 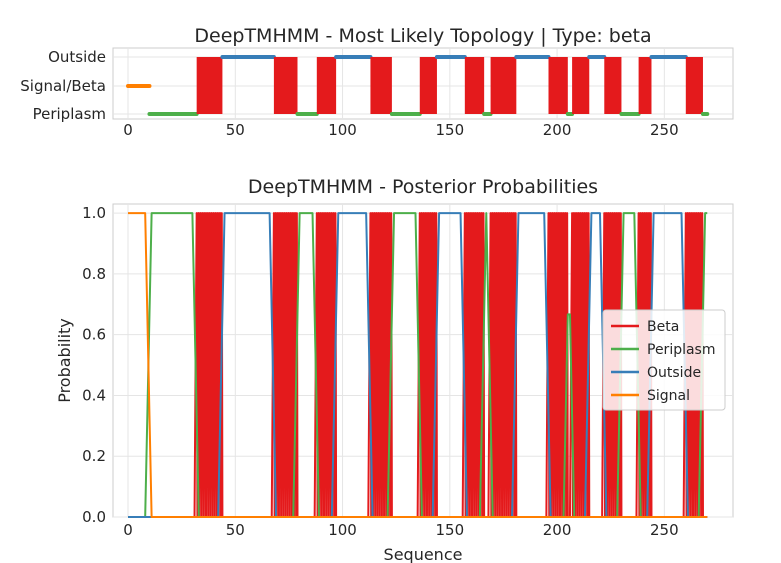 I want to click on posterior-y-tick-label: 0.4, so click(x=94, y=395).